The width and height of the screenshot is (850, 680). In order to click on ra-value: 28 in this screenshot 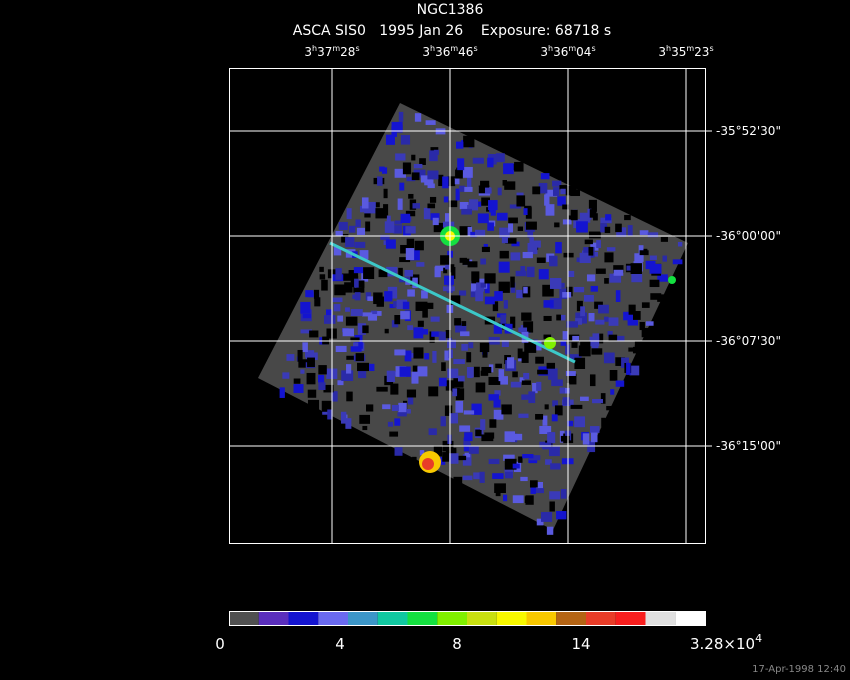, I will do `click(347, 52)`.